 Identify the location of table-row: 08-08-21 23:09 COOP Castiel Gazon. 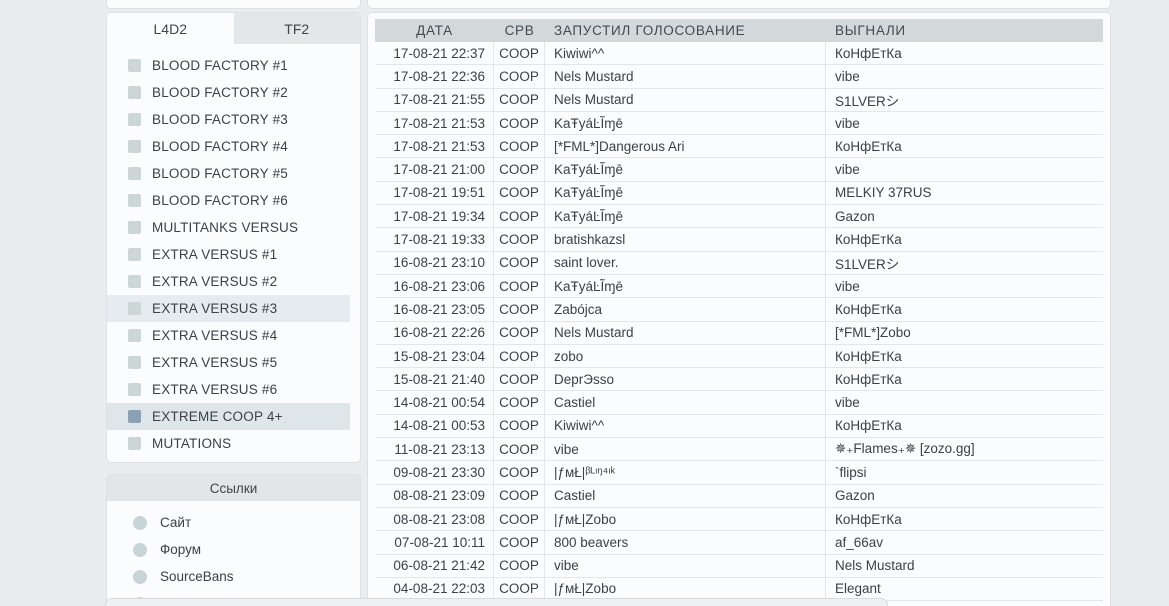
(739, 496).